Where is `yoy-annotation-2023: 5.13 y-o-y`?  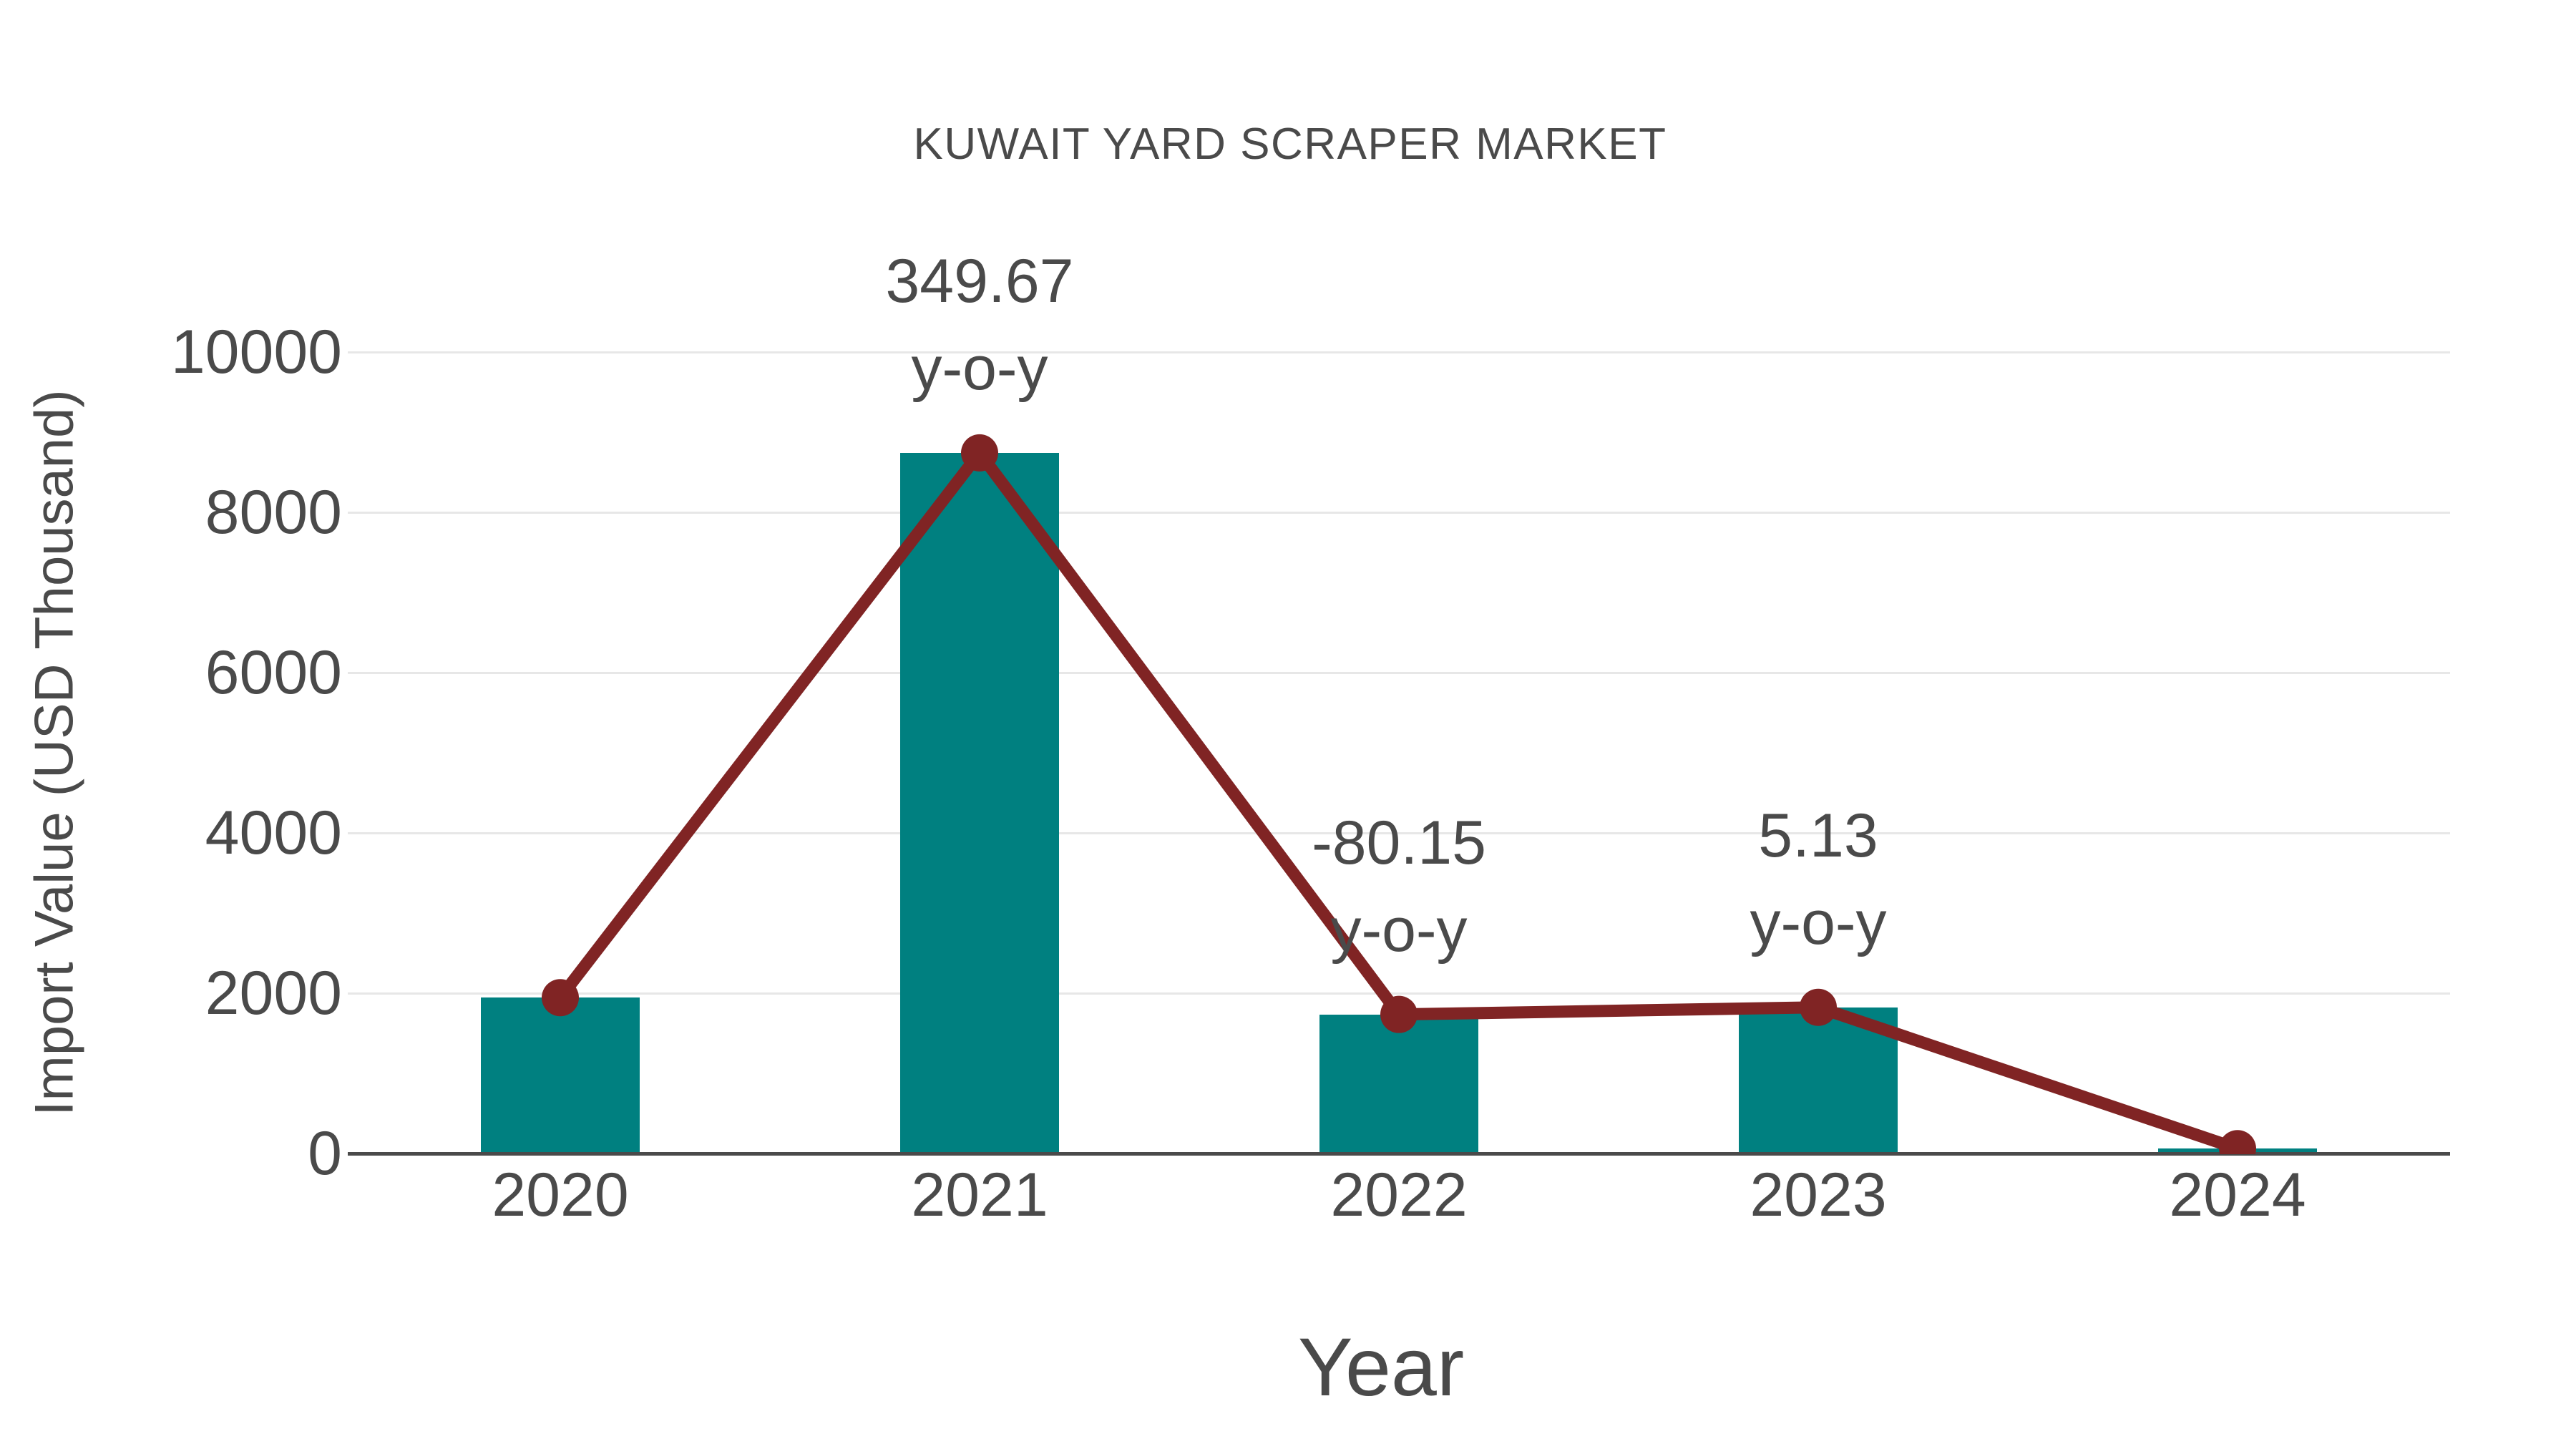
yoy-annotation-2023: 5.13 y-o-y is located at coordinates (1818, 879).